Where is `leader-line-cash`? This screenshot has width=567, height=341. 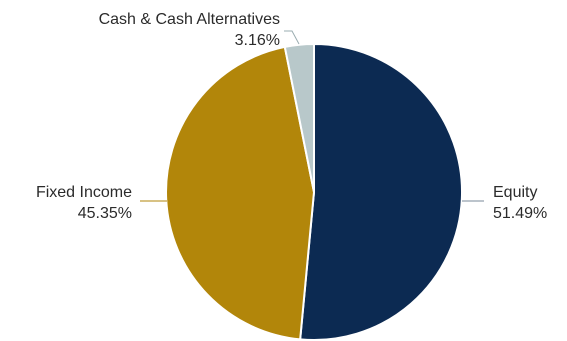
leader-line-cash is located at coordinates (292, 37).